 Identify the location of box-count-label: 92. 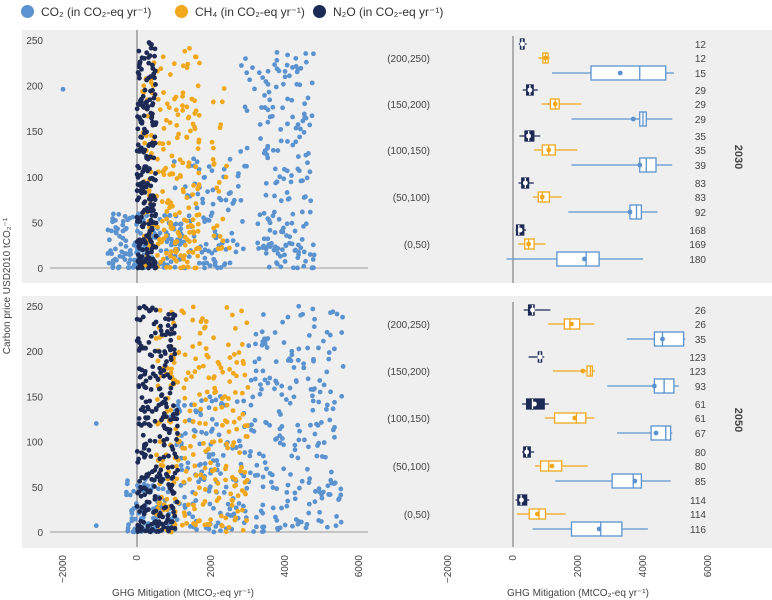
(701, 213).